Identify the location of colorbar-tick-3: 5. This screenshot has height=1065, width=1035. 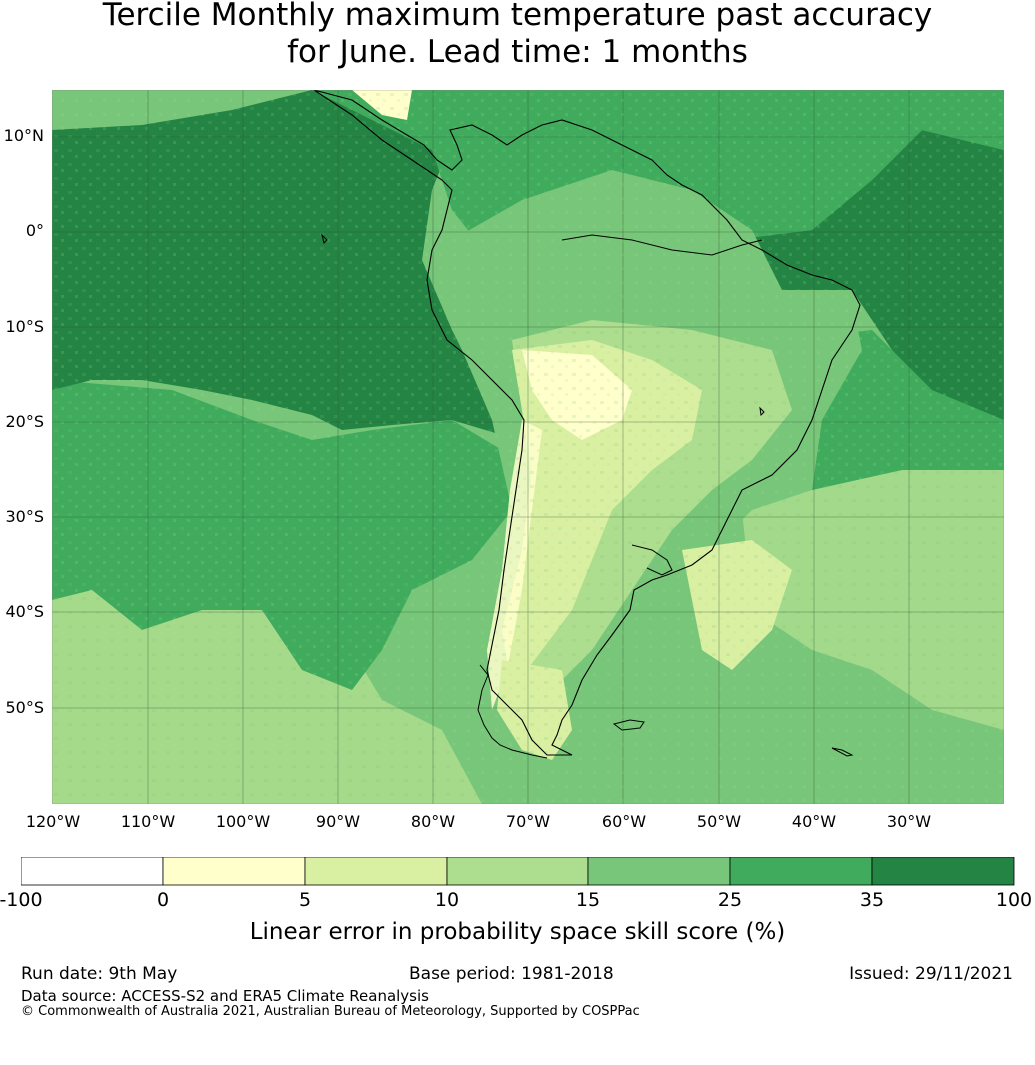
(305, 900).